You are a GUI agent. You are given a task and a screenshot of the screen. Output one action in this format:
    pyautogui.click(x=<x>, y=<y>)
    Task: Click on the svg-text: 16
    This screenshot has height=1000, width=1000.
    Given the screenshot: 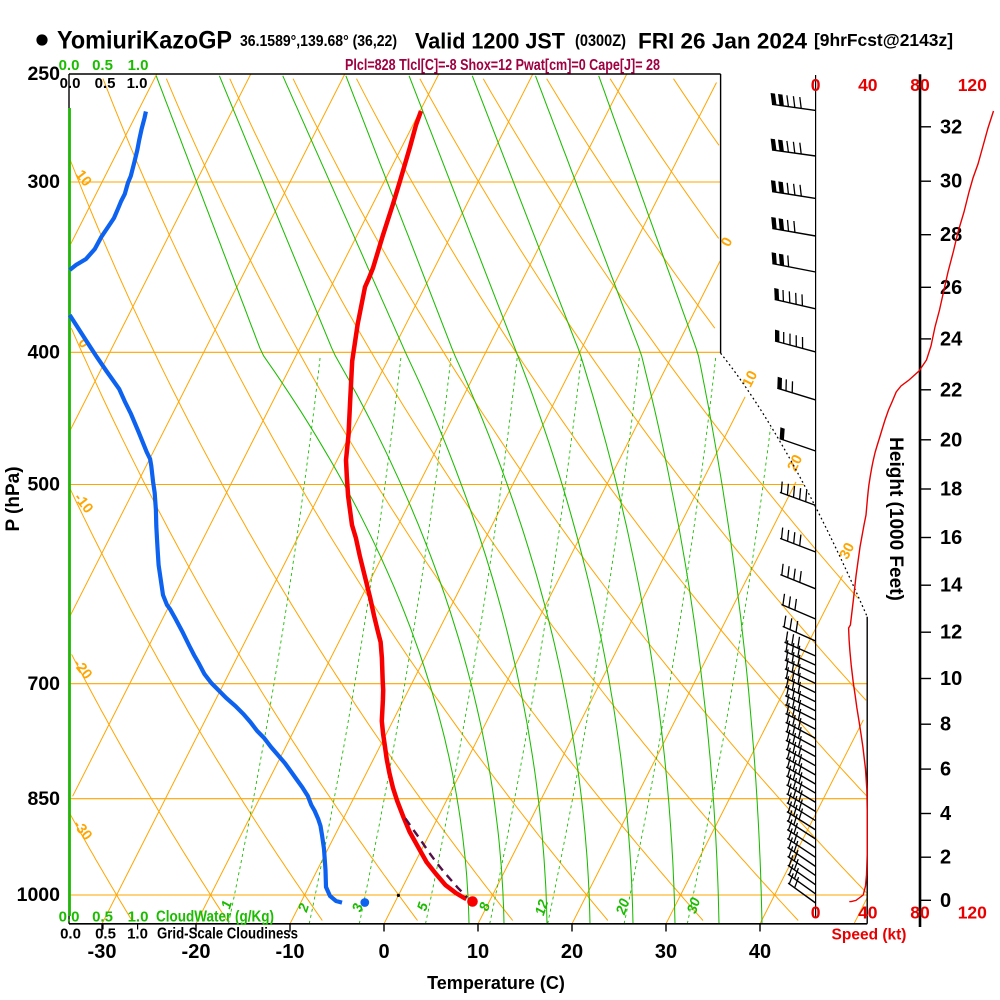 What is the action you would take?
    pyautogui.click(x=951, y=538)
    